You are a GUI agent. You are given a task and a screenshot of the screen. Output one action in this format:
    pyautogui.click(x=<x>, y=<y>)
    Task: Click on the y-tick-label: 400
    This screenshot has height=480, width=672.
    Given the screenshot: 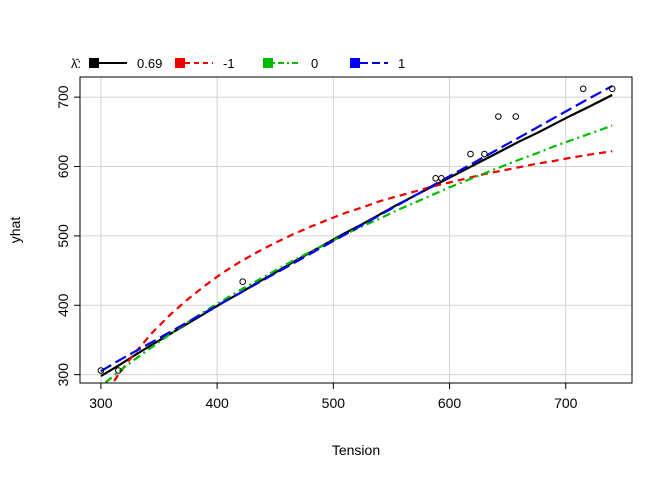 What is the action you would take?
    pyautogui.click(x=63, y=305)
    